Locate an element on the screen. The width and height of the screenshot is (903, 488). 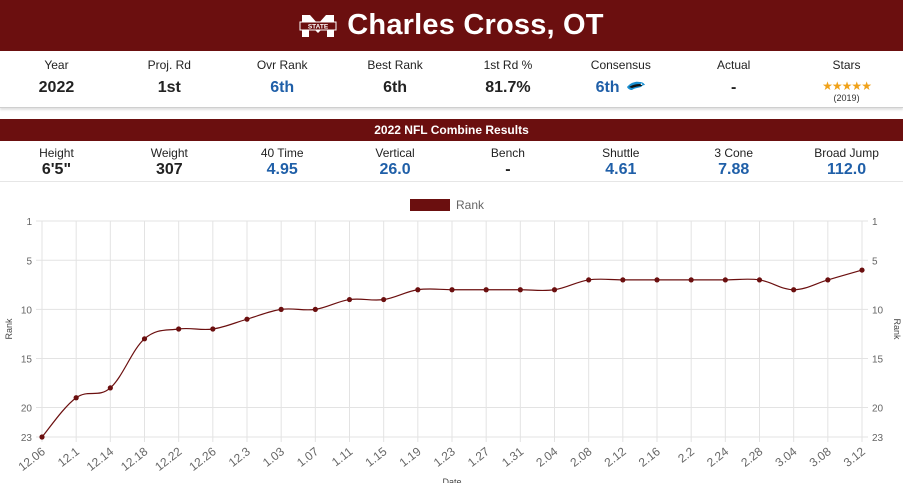
combine-weight: Weight 307 is located at coordinates (169, 161).